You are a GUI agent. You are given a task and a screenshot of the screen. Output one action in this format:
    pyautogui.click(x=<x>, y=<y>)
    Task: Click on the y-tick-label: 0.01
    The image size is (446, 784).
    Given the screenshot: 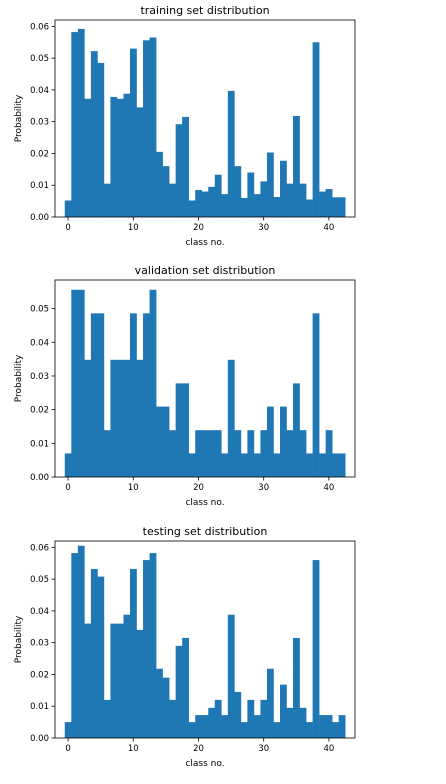 What is the action you would take?
    pyautogui.click(x=39, y=186)
    